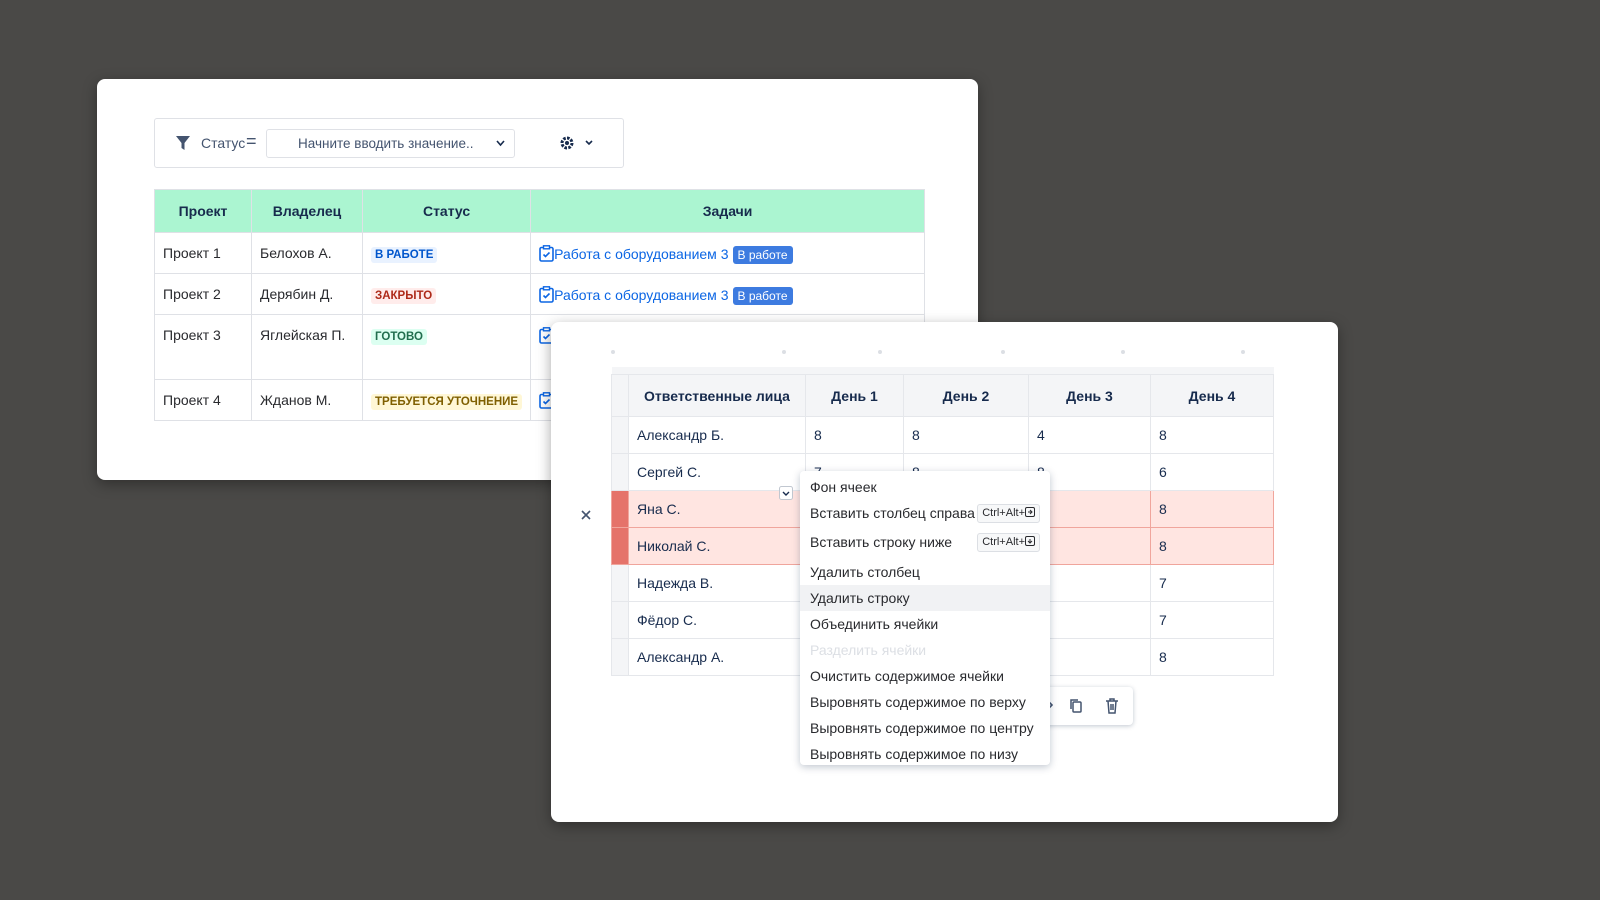  What do you see at coordinates (1112, 706) in the screenshot?
I see `delete-button` at bounding box center [1112, 706].